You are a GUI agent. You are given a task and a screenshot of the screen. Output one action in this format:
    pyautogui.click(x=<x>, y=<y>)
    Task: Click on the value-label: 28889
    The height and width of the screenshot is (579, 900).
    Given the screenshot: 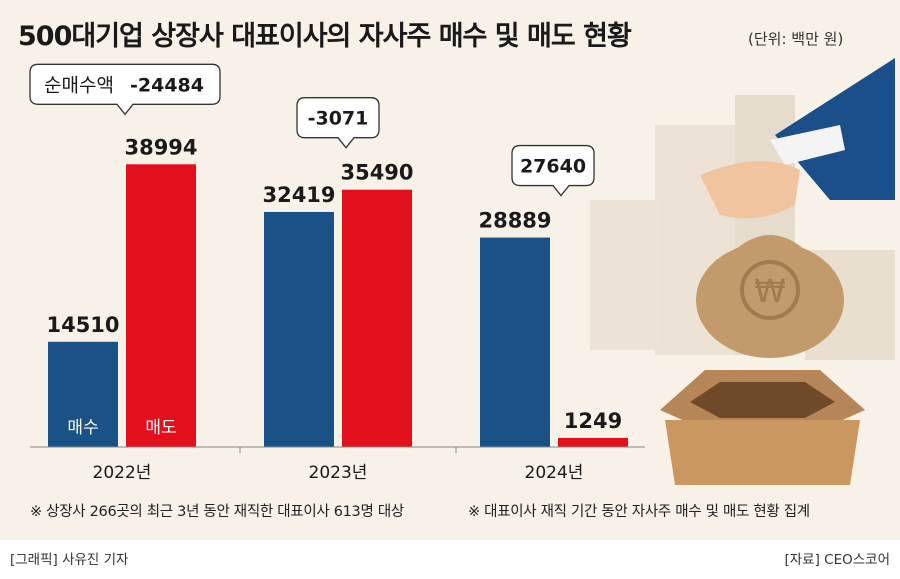 What is the action you would take?
    pyautogui.click(x=514, y=221)
    